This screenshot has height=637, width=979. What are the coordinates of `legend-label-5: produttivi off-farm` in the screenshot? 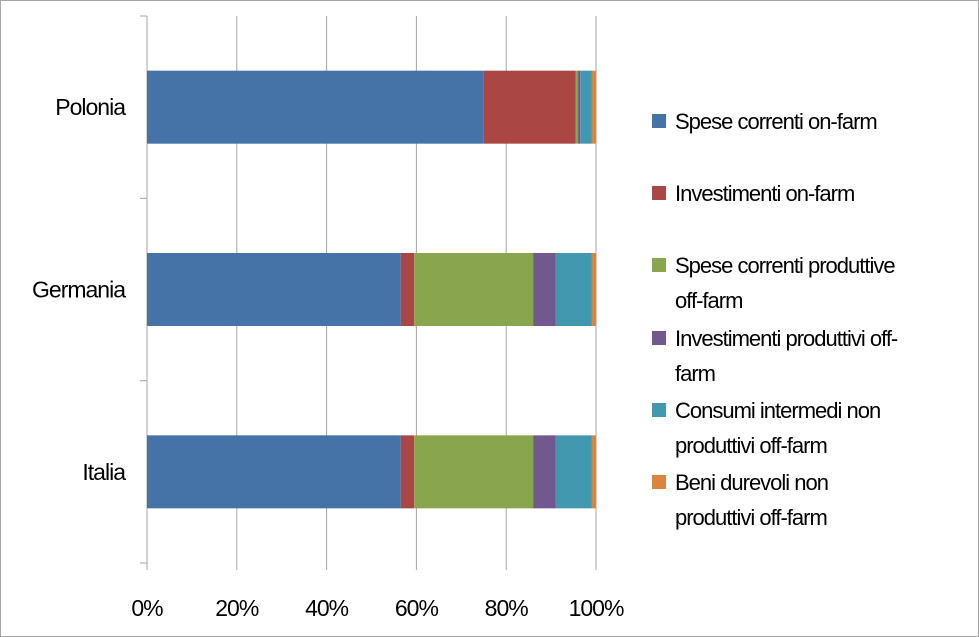 It's located at (751, 517).